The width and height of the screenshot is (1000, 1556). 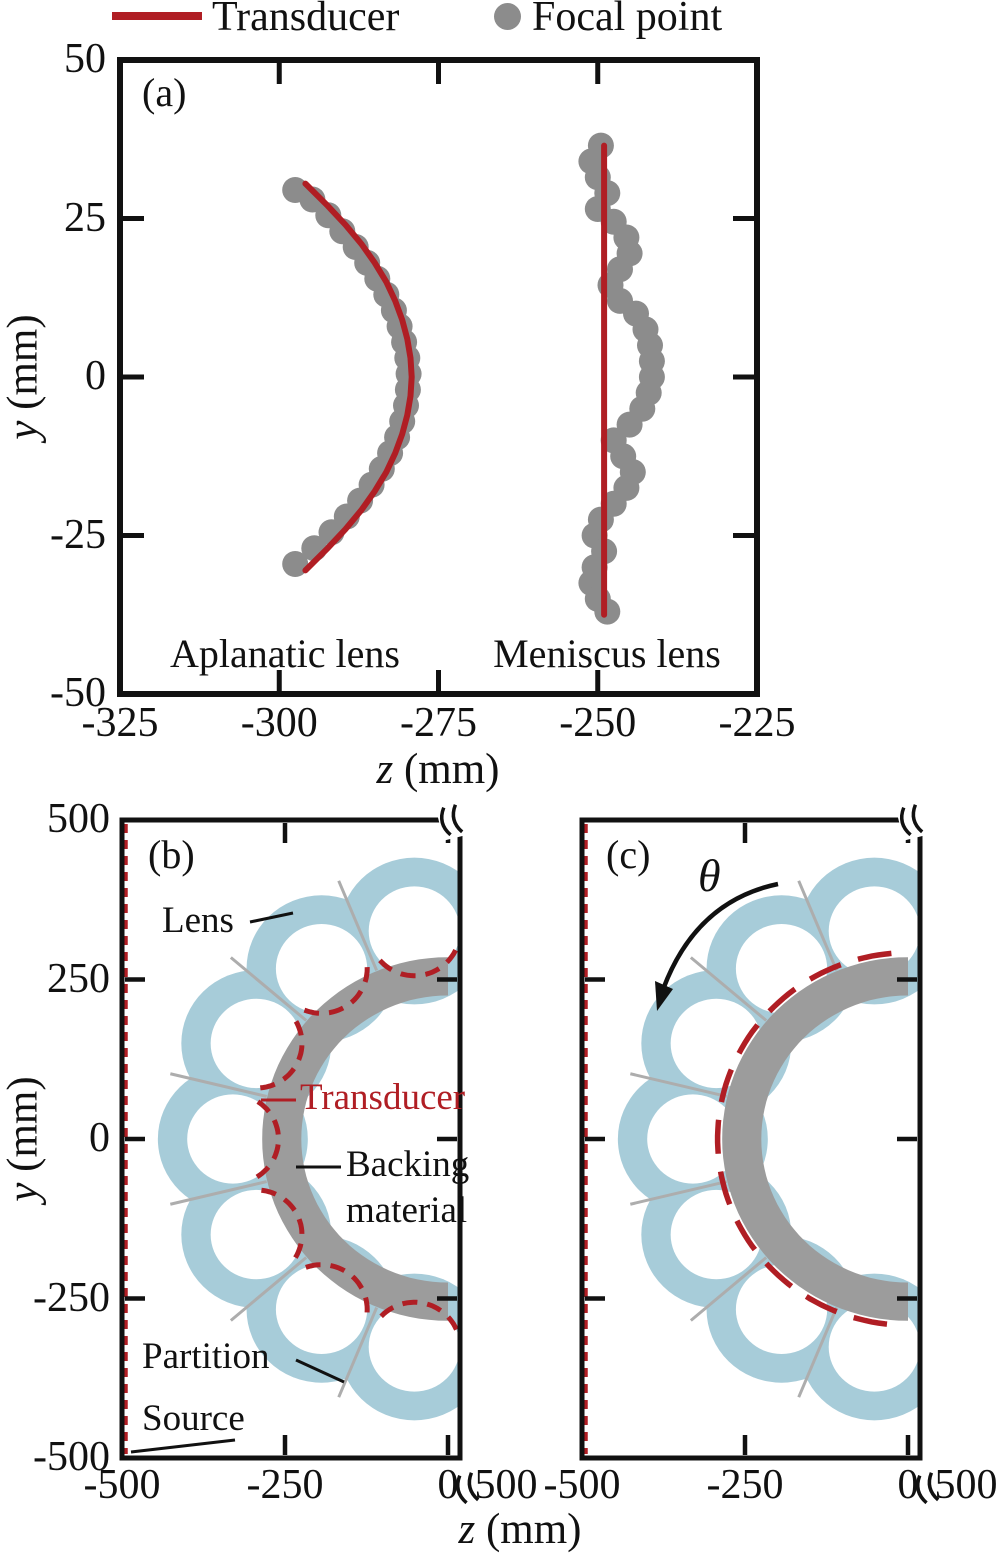 What do you see at coordinates (193, 1418) in the screenshot?
I see `source-annotation: Source` at bounding box center [193, 1418].